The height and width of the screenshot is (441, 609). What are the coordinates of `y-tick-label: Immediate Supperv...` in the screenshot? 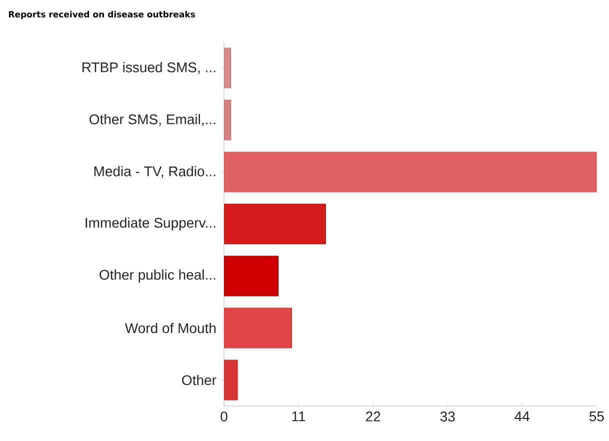 It's located at (151, 224).